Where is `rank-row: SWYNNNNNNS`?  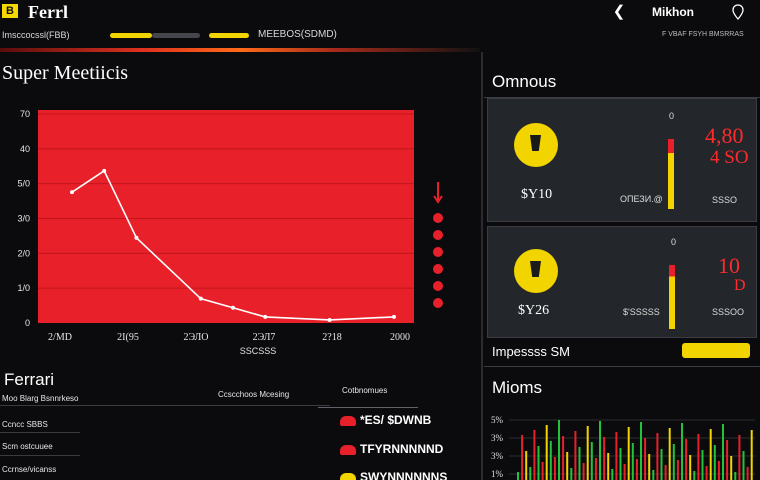
rank-row: SWYNNNNNNS is located at coordinates (393, 475).